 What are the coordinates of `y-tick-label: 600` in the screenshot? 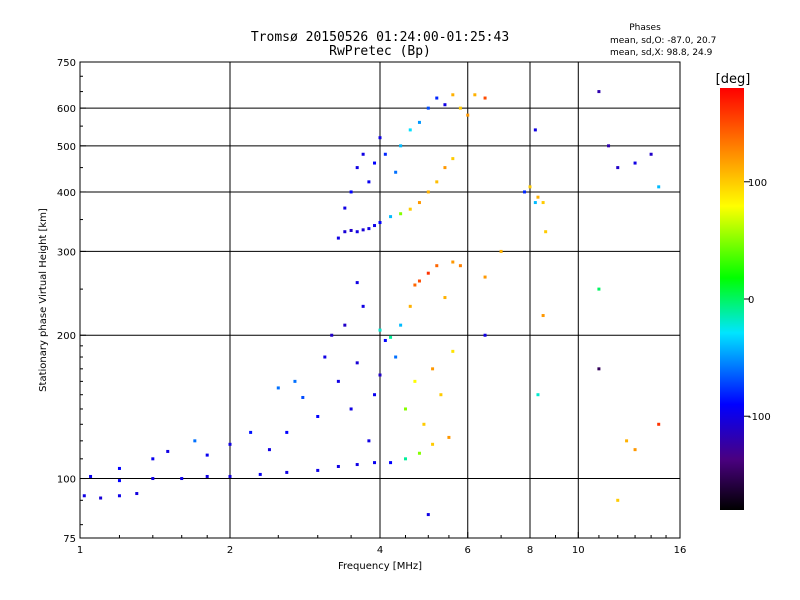 It's located at (66, 109).